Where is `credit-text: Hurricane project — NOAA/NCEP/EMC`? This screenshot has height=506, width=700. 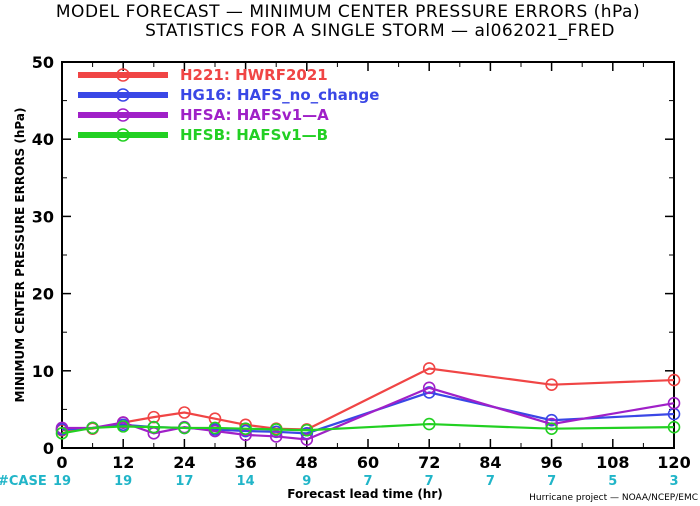 credit-text: Hurricane project — NOAA/NCEP/EMC is located at coordinates (613, 498).